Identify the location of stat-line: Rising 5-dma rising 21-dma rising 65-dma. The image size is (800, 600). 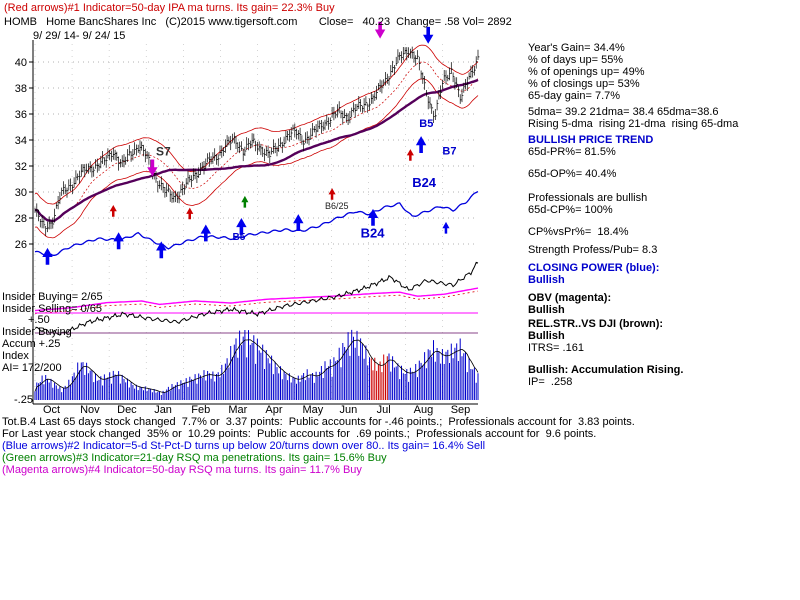
(633, 124).